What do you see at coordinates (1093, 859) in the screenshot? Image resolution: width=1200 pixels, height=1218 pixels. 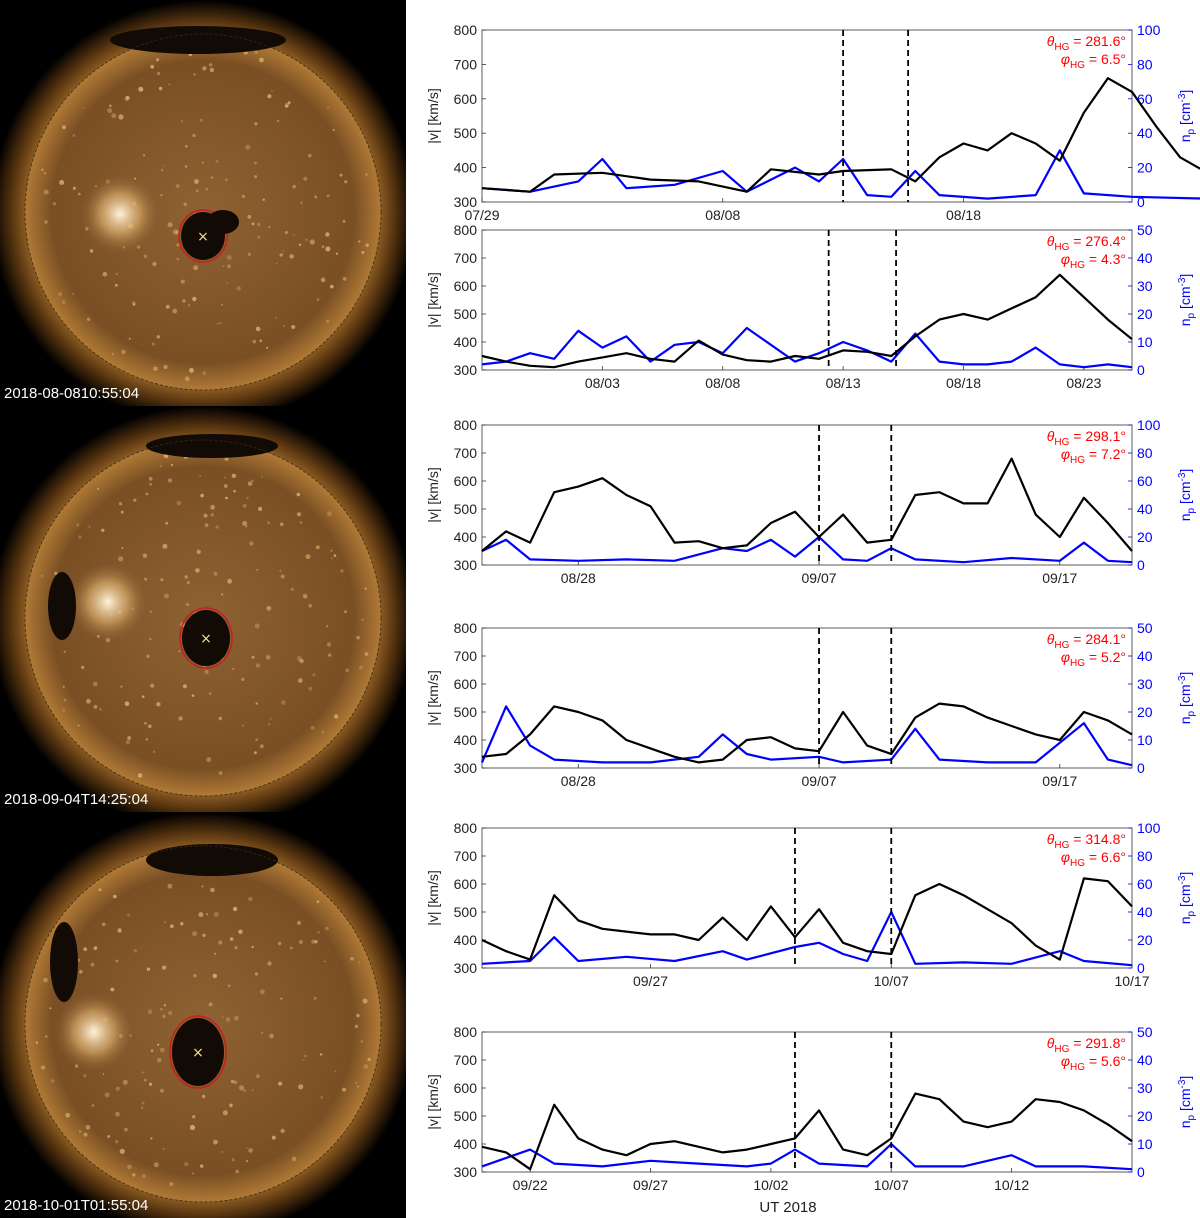 I see `phi-annotation: φHG = 6.6°` at bounding box center [1093, 859].